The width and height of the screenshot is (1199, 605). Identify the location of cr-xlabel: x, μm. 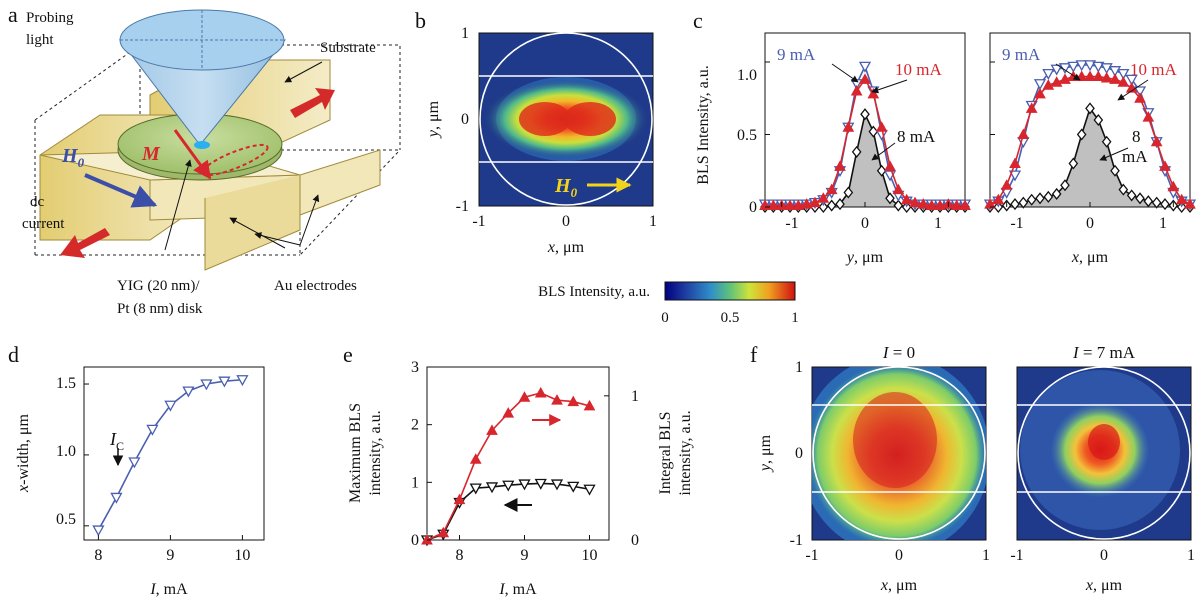
(1090, 257).